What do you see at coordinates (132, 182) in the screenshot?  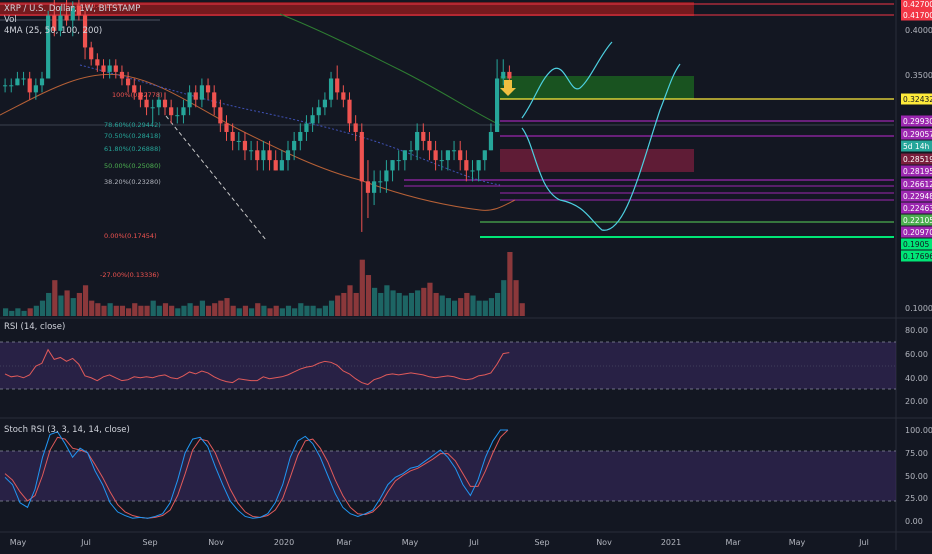 I see `fib-label: 38.20%(0.23280)` at bounding box center [132, 182].